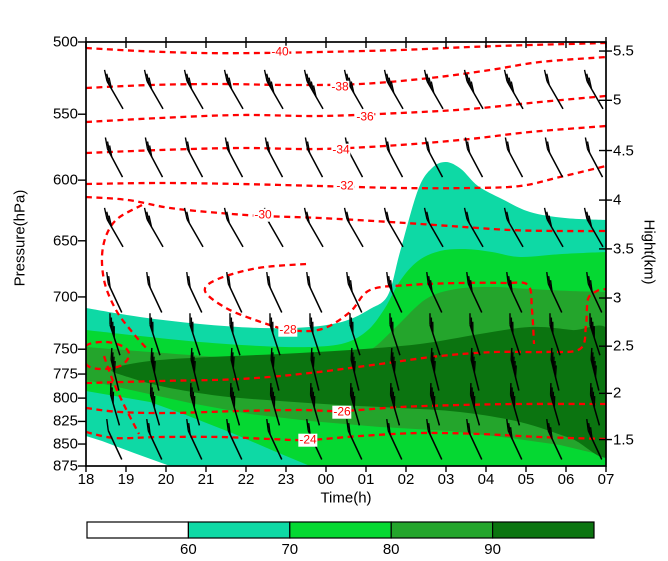 The height and width of the screenshot is (561, 668). What do you see at coordinates (65, 444) in the screenshot?
I see `pressure-tick-label: 850` at bounding box center [65, 444].